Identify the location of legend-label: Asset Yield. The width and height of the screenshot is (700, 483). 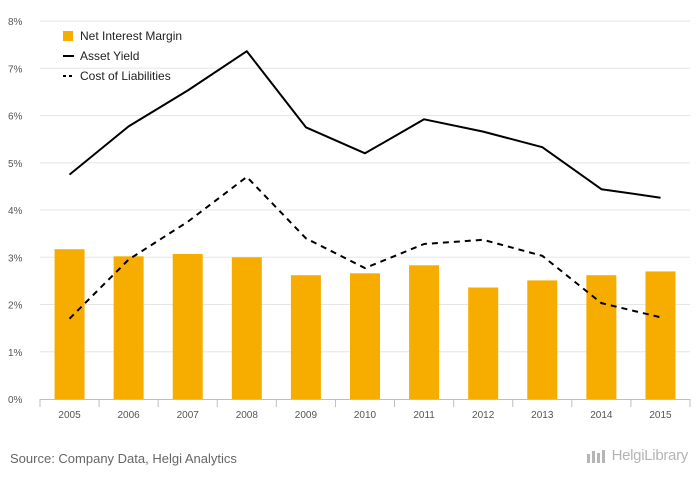
(109, 56).